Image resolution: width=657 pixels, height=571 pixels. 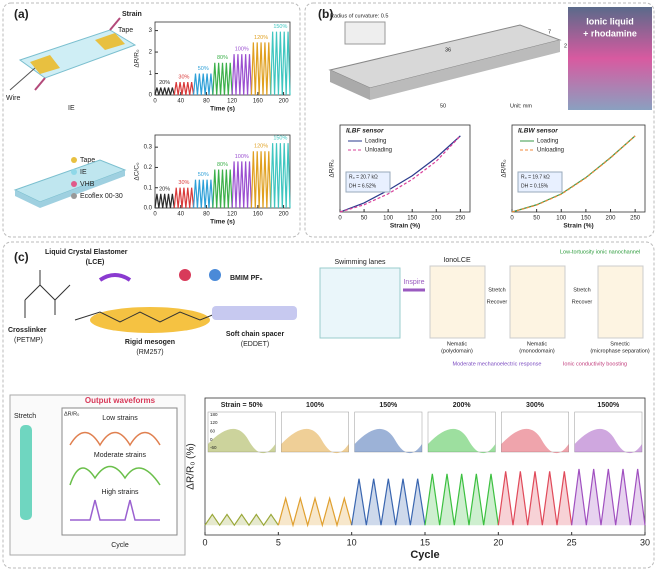 What do you see at coordinates (25, 416) in the screenshot?
I see `label: Stretch` at bounding box center [25, 416].